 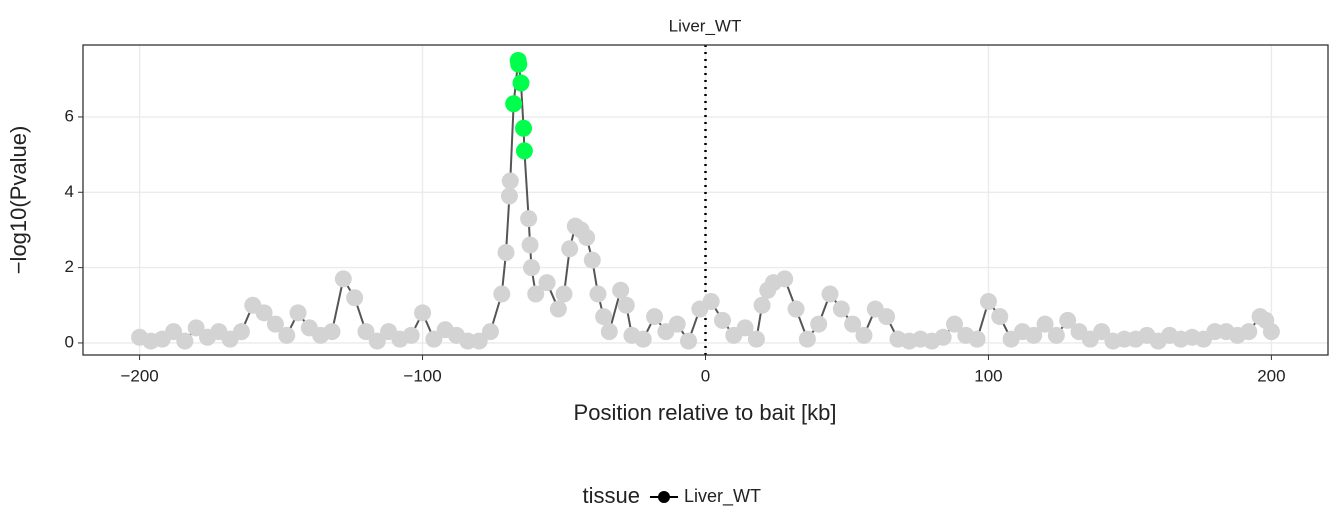 I want to click on strip-title: Liver_WT, so click(x=705, y=25).